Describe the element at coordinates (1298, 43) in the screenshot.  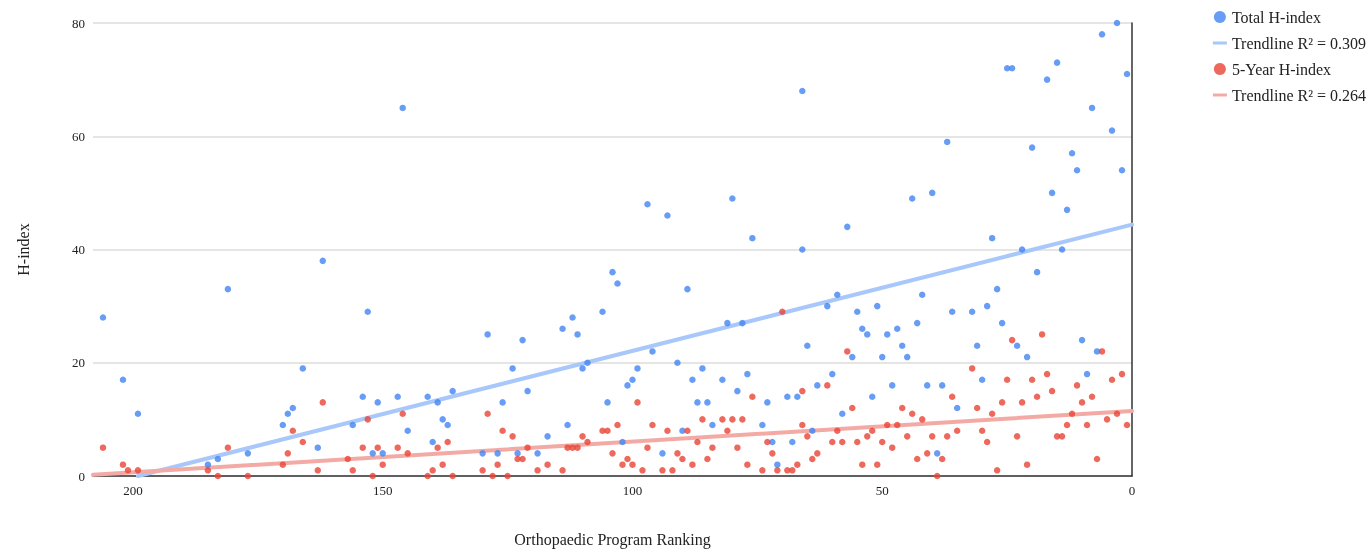
I see `legend-label: Trendline R² = 0.309` at that location.